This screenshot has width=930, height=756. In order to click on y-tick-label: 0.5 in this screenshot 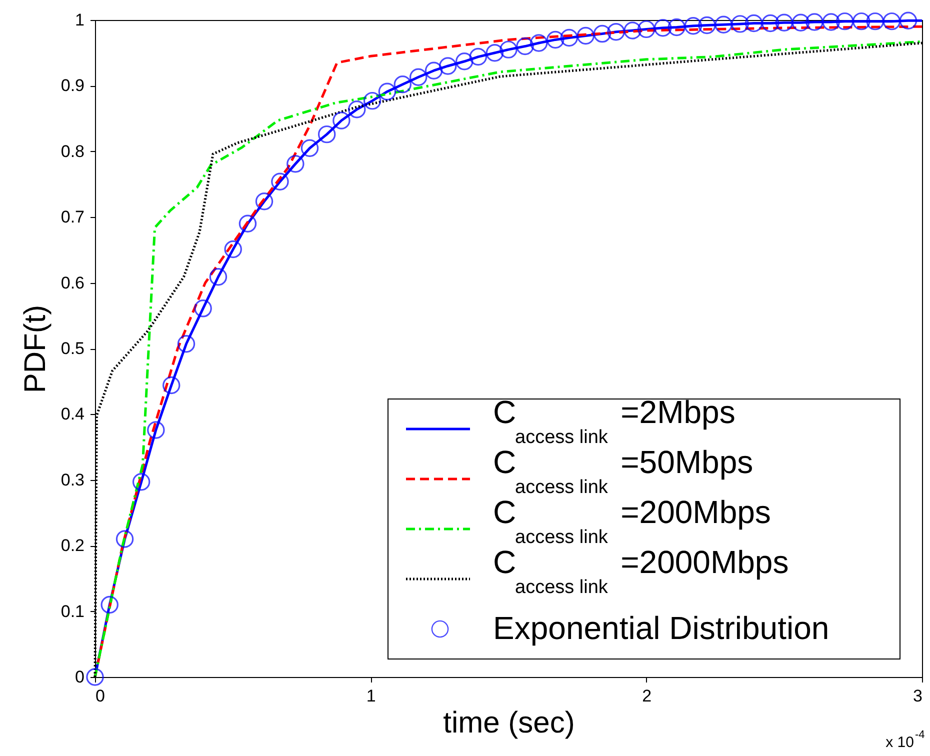, I will do `click(72, 348)`.